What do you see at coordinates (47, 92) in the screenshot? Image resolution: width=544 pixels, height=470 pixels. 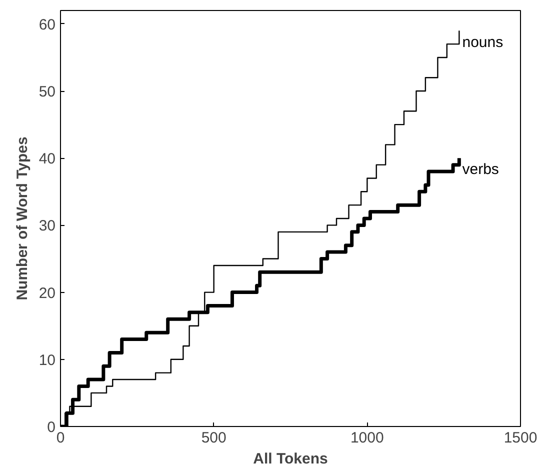 I see `y-tick-label: 50` at bounding box center [47, 92].